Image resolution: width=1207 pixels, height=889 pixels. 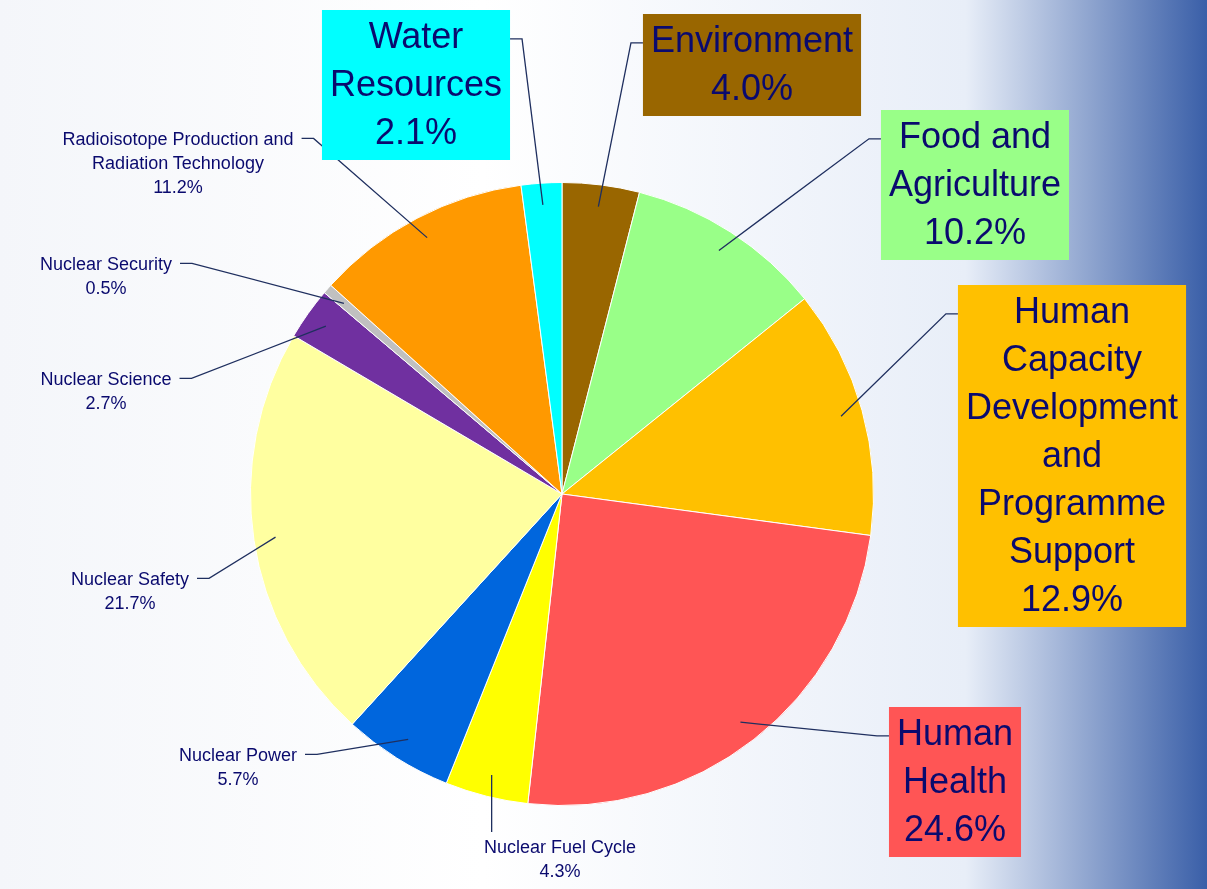 I want to click on data-label: 2.1%, so click(x=416, y=131).